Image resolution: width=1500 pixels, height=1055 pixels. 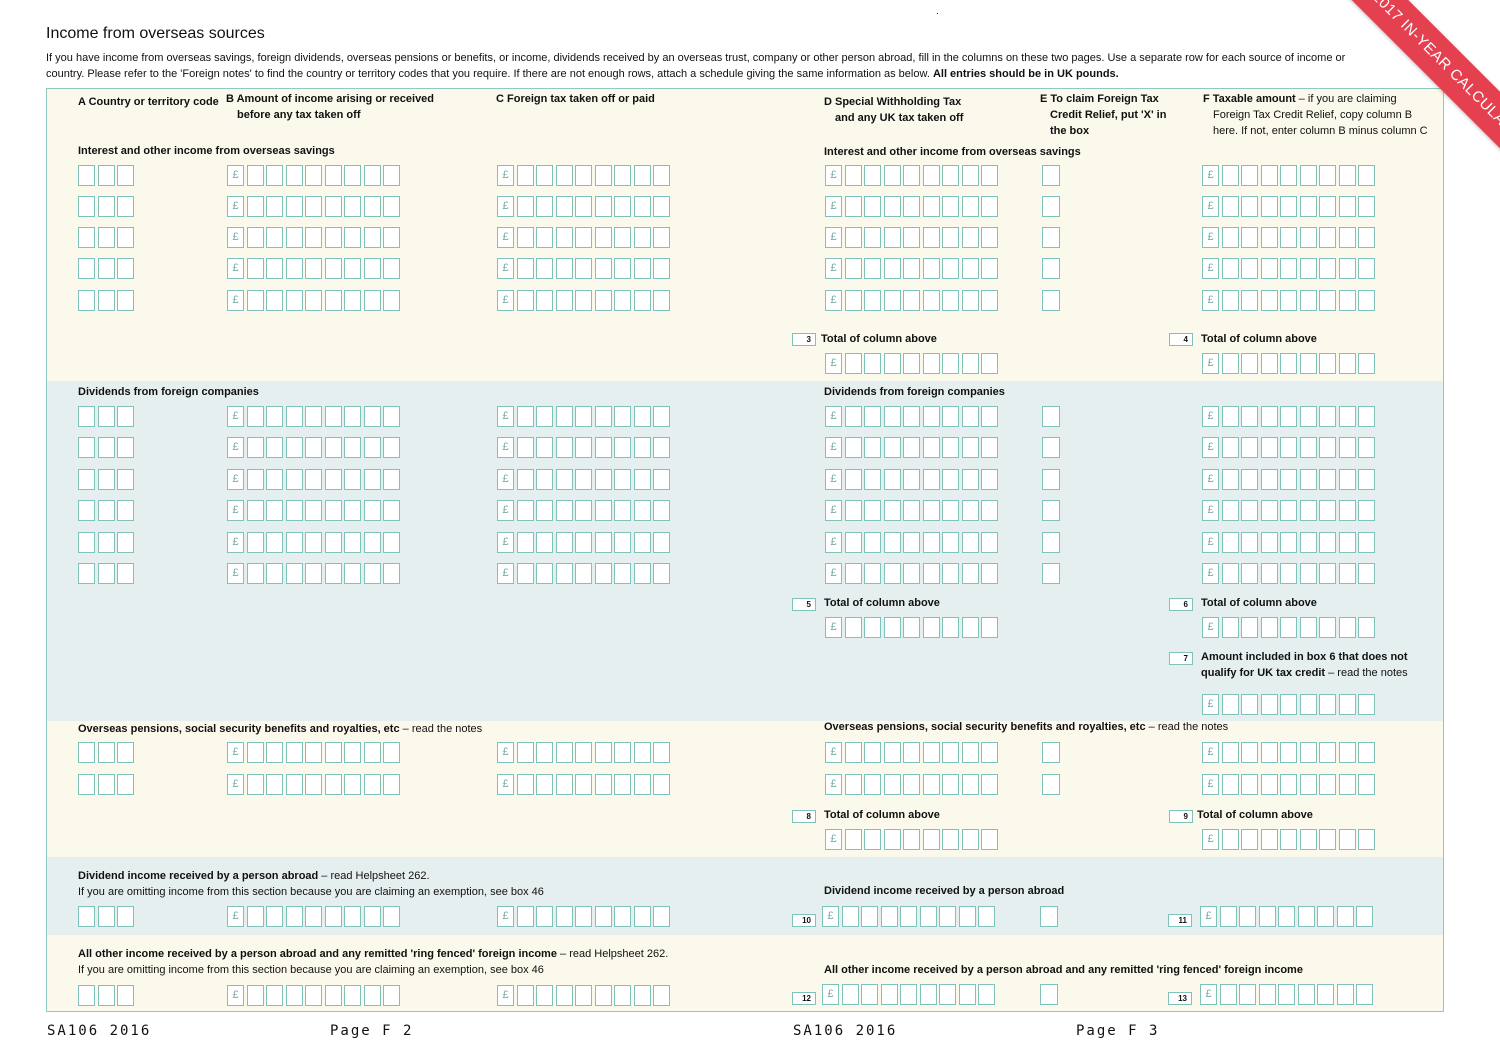 I want to click on dividends-taxable-f-6: £, so click(x=1290, y=573).